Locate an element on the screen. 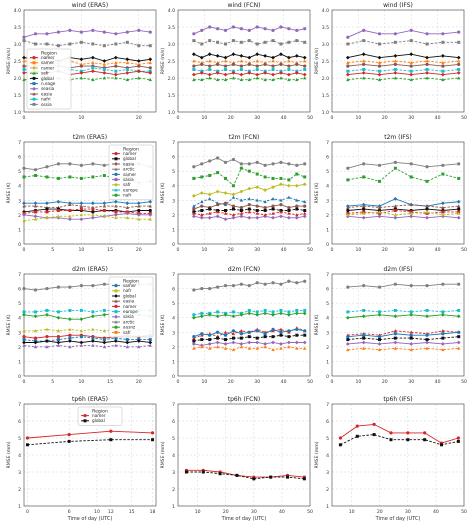 The height and width of the screenshot is (523, 474). series-samer is located at coordinates (249, 348).